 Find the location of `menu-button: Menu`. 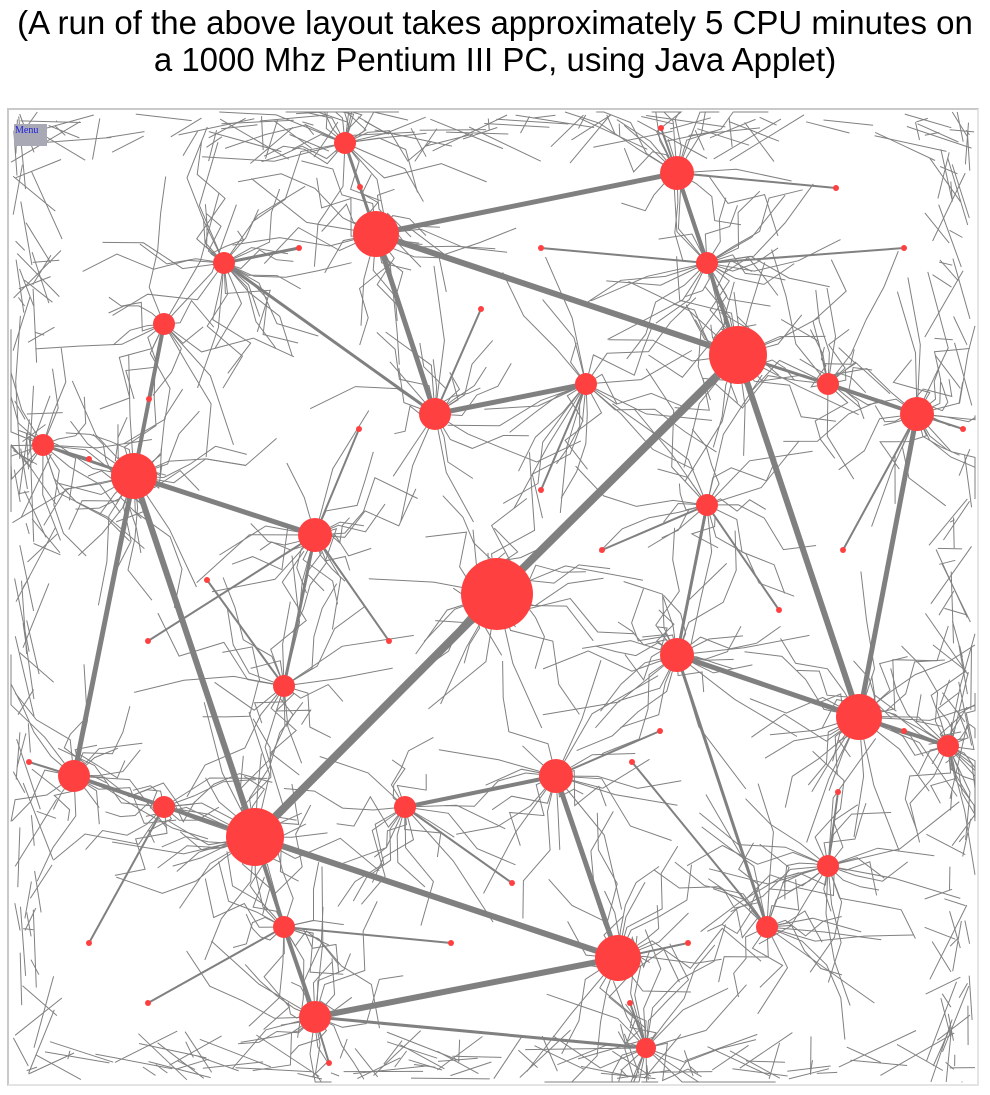

menu-button: Menu is located at coordinates (30, 135).